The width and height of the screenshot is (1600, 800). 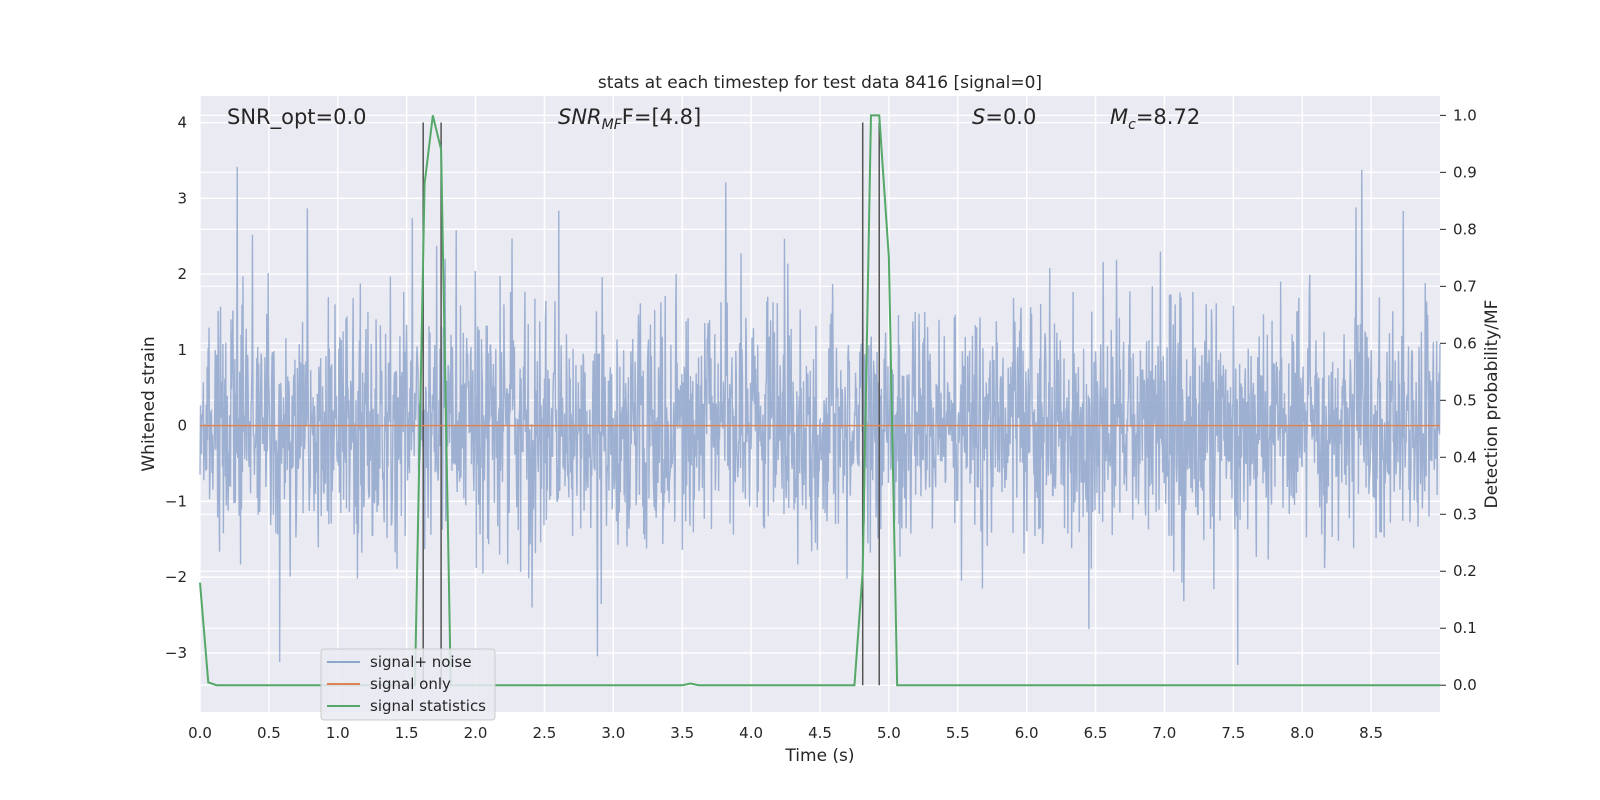 I want to click on x-tick-label: 7.5, so click(x=1233, y=733).